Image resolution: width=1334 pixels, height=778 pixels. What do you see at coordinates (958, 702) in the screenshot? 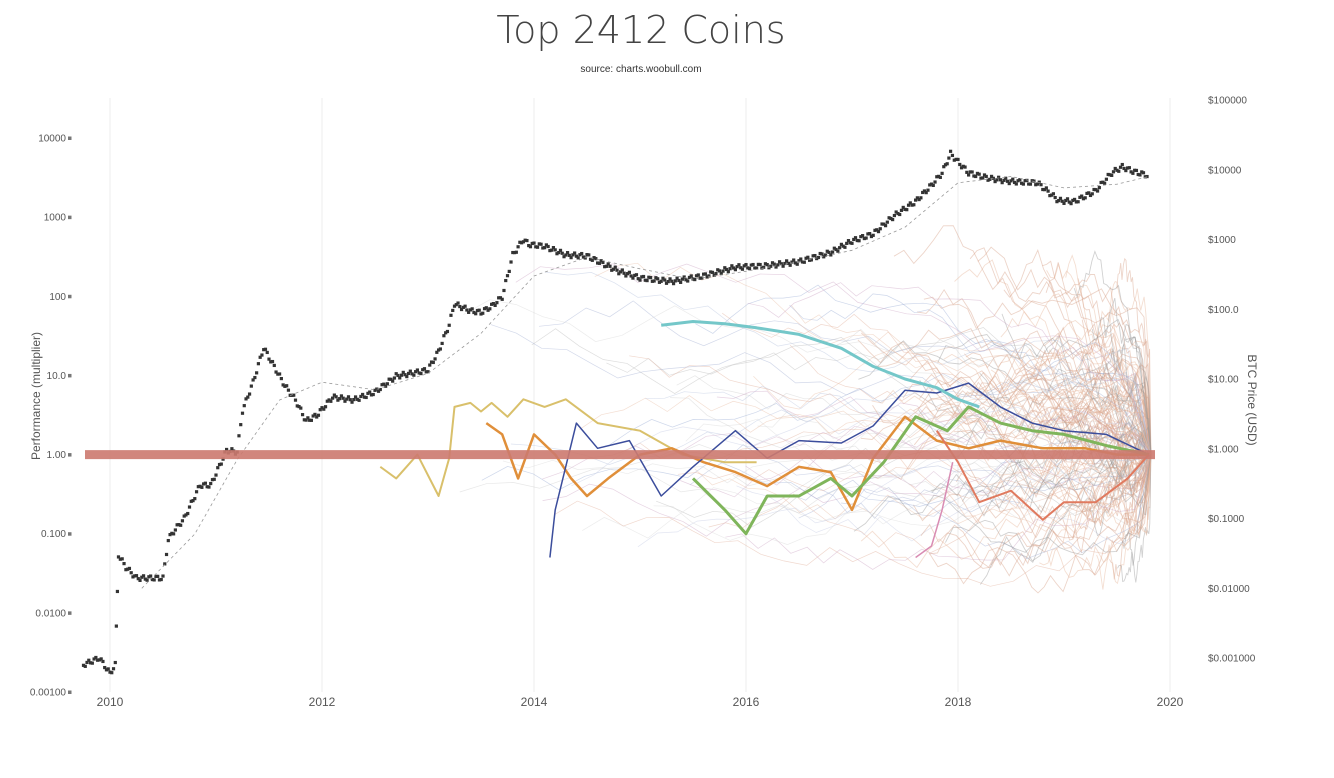
I see `x-tick-label: 2018` at bounding box center [958, 702].